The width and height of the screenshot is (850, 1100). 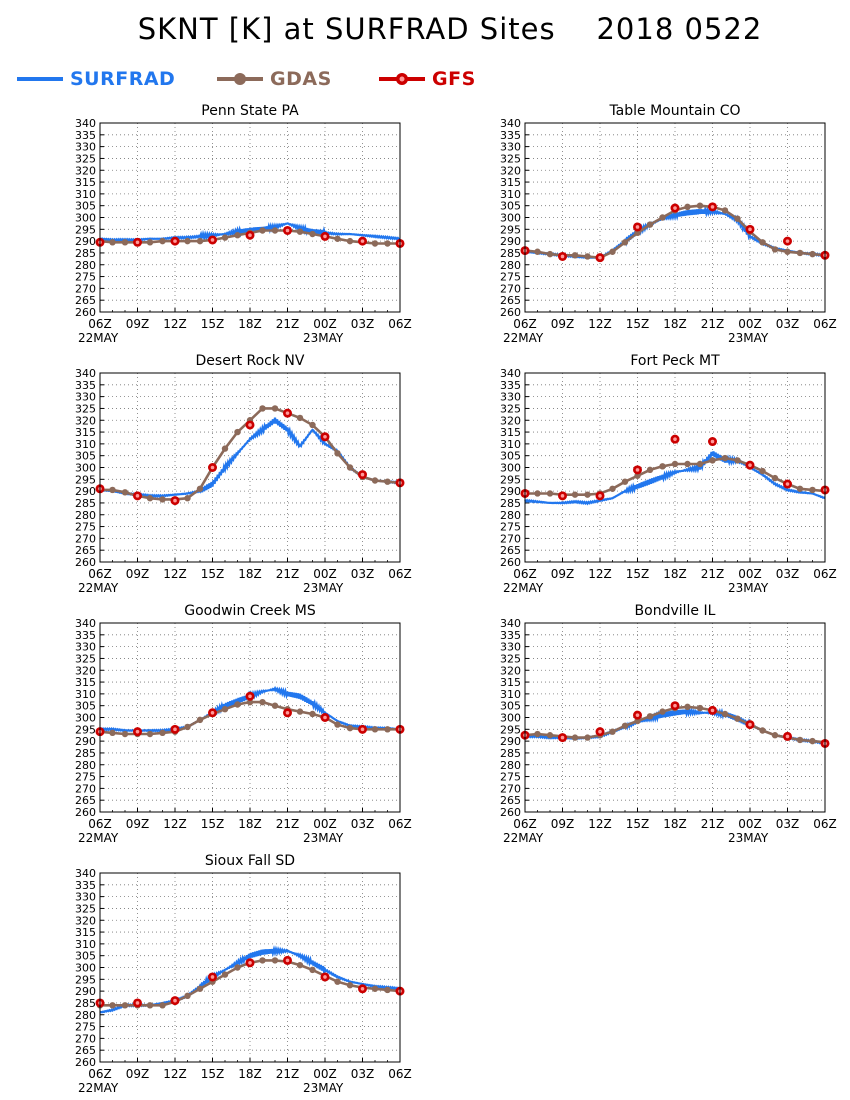 I want to click on panel-title: Bondville IL, so click(x=675, y=611).